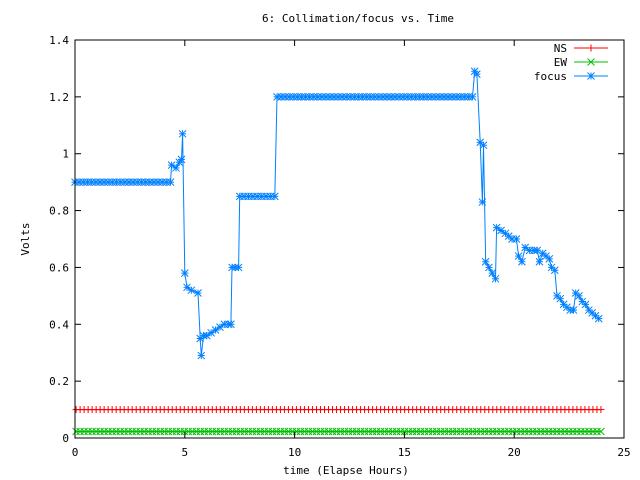  Describe the element at coordinates (25, 238) in the screenshot. I see `y-axis-label: Volts` at that location.